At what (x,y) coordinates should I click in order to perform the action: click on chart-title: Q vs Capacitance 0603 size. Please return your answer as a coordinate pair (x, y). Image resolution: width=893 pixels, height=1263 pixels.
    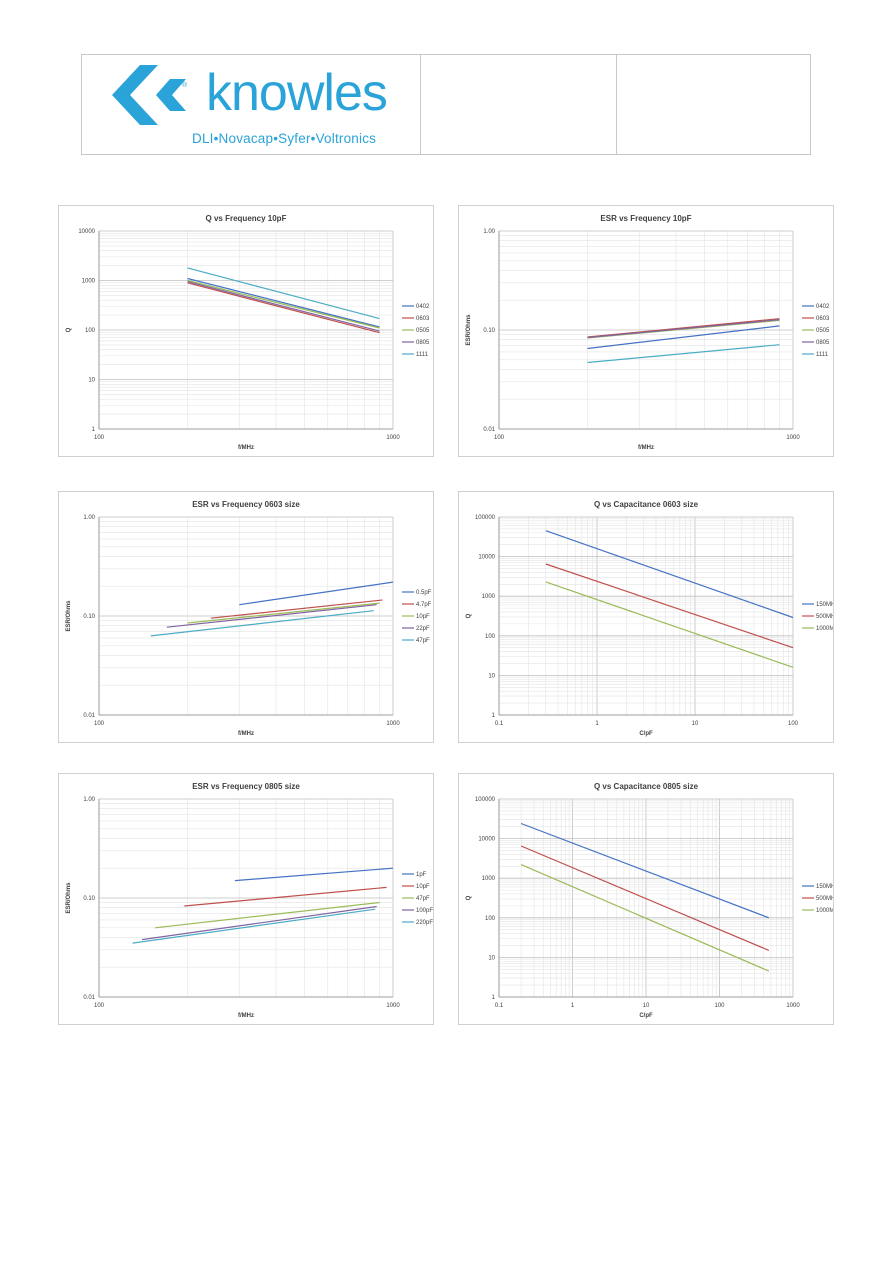
    Looking at the image, I should click on (646, 504).